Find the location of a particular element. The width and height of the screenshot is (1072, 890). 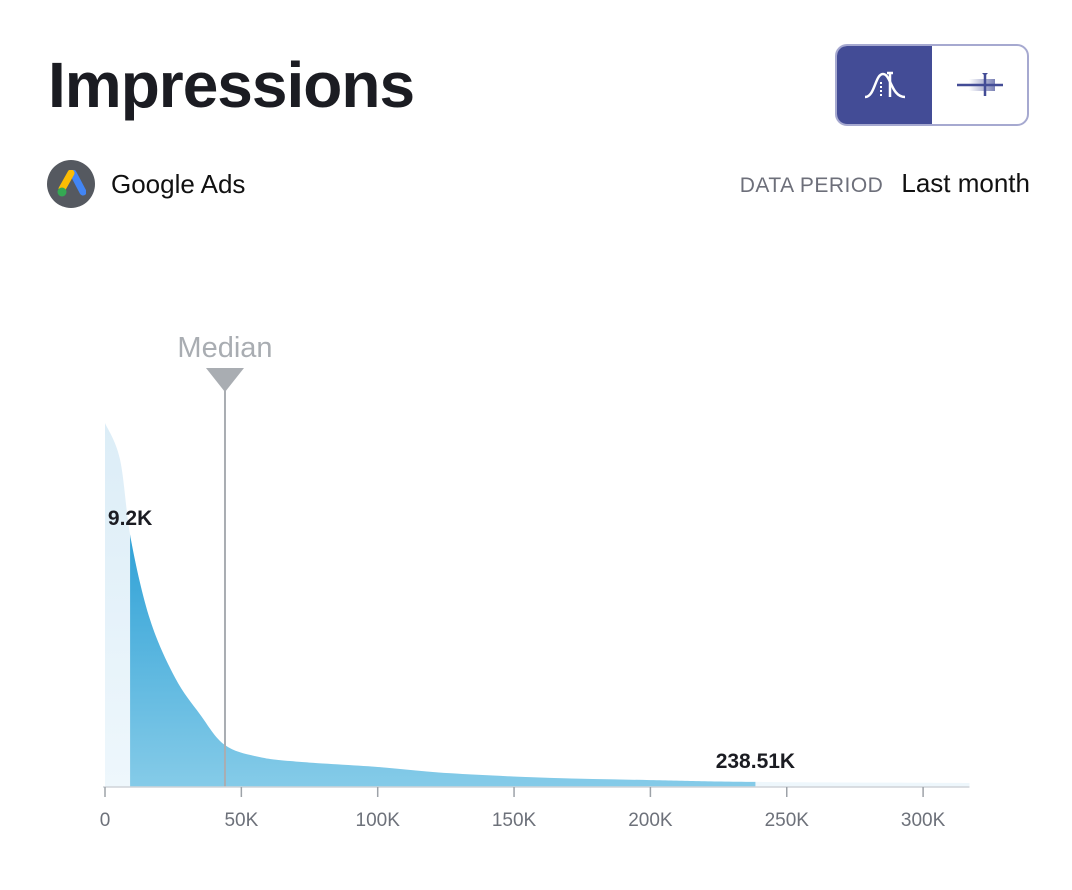

data-period-label: DATA PERIOD is located at coordinates (811, 185).